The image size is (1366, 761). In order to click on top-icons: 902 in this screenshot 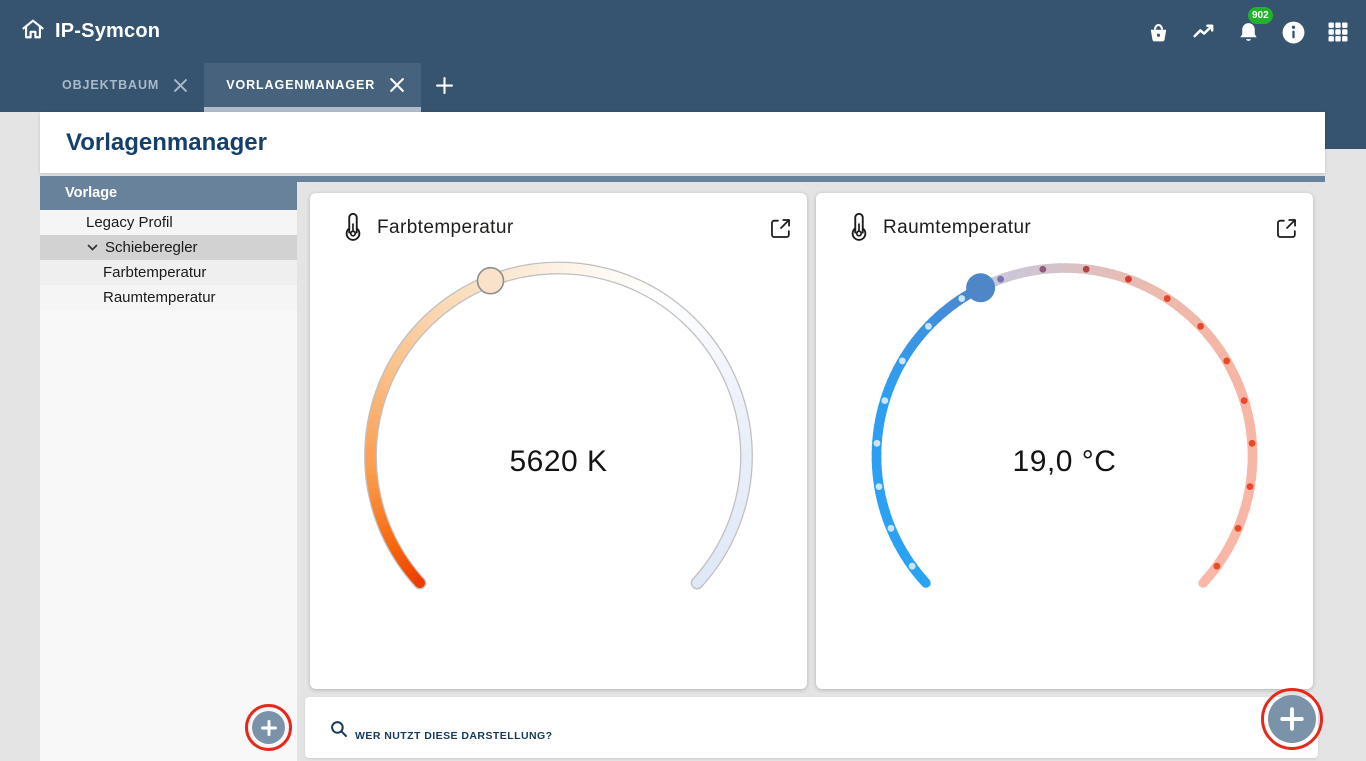, I will do `click(1248, 26)`.